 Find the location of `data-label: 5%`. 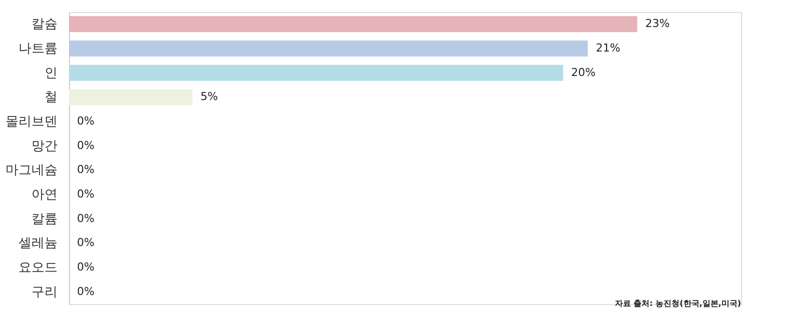

data-label: 5% is located at coordinates (209, 97).